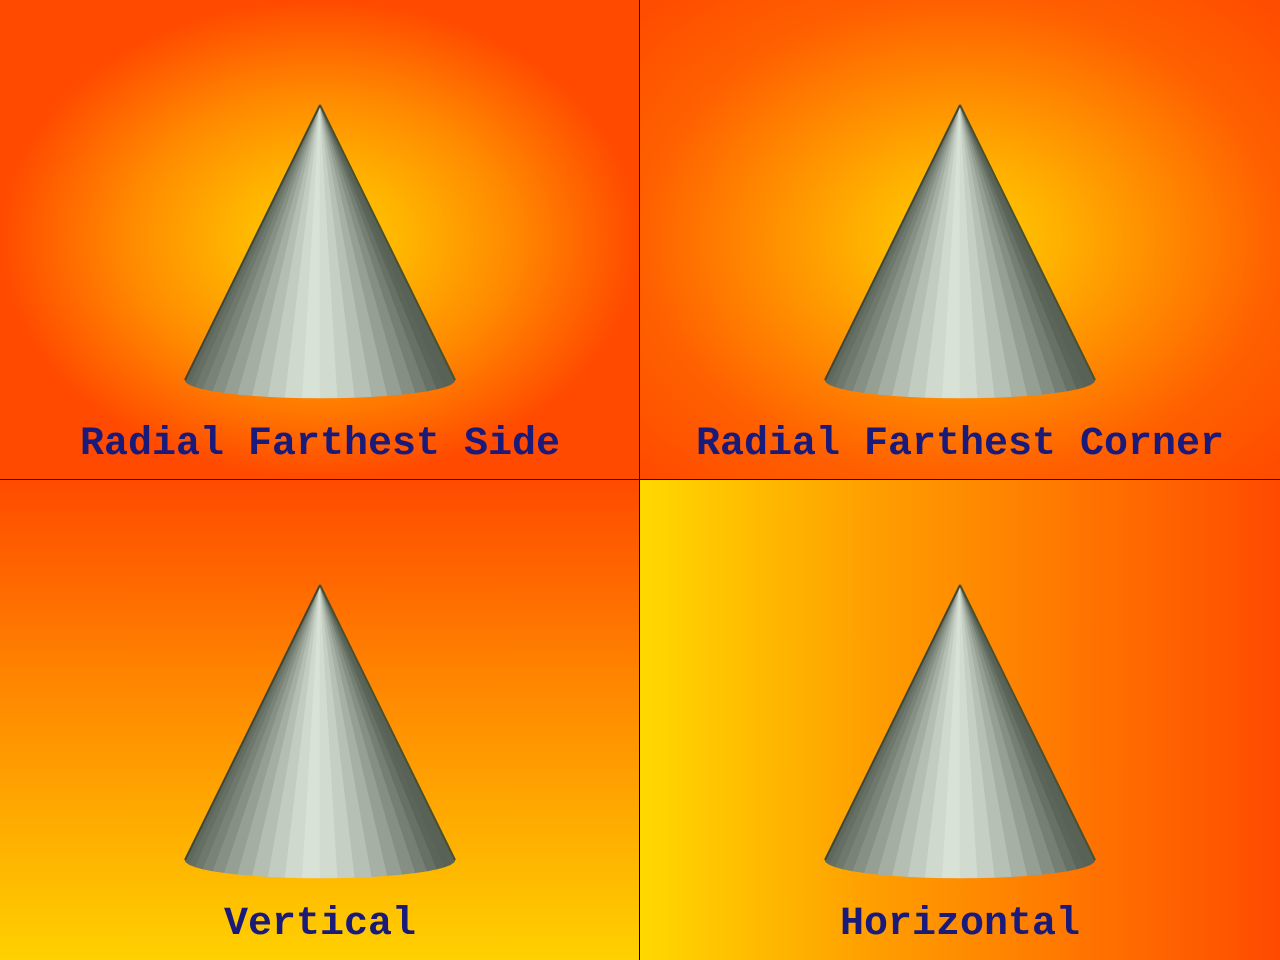  Describe the element at coordinates (320, 924) in the screenshot. I see `panel-label: Vertical` at that location.